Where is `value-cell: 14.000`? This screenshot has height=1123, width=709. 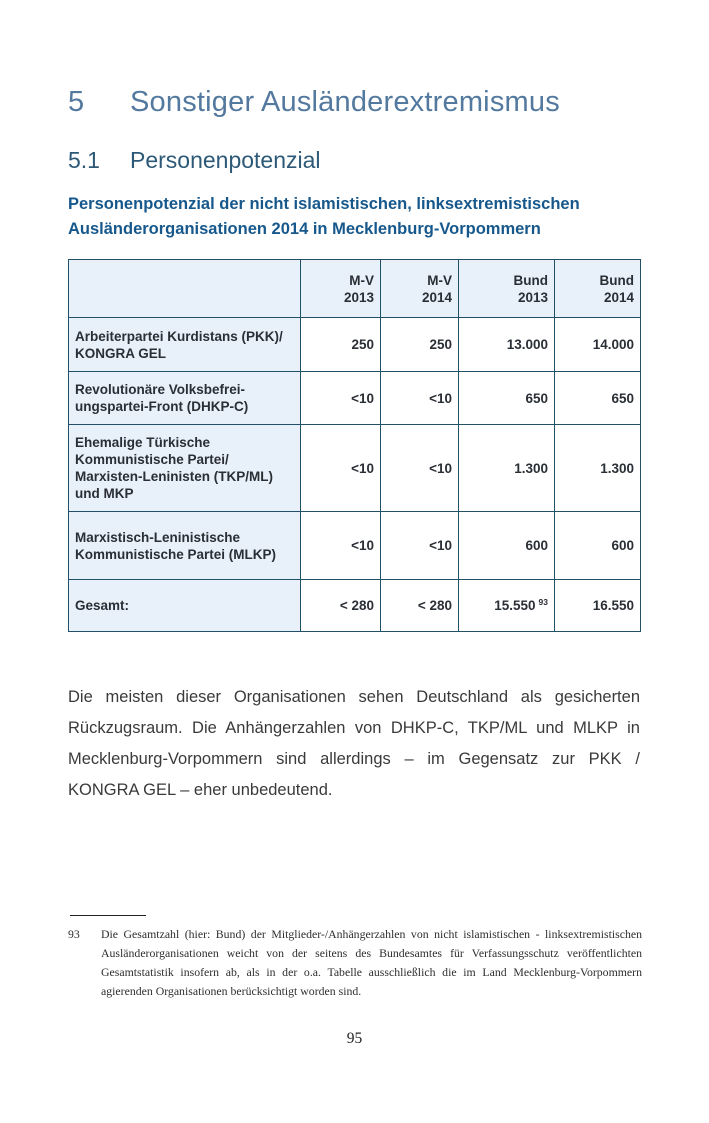
value-cell: 14.000 is located at coordinates (597, 344).